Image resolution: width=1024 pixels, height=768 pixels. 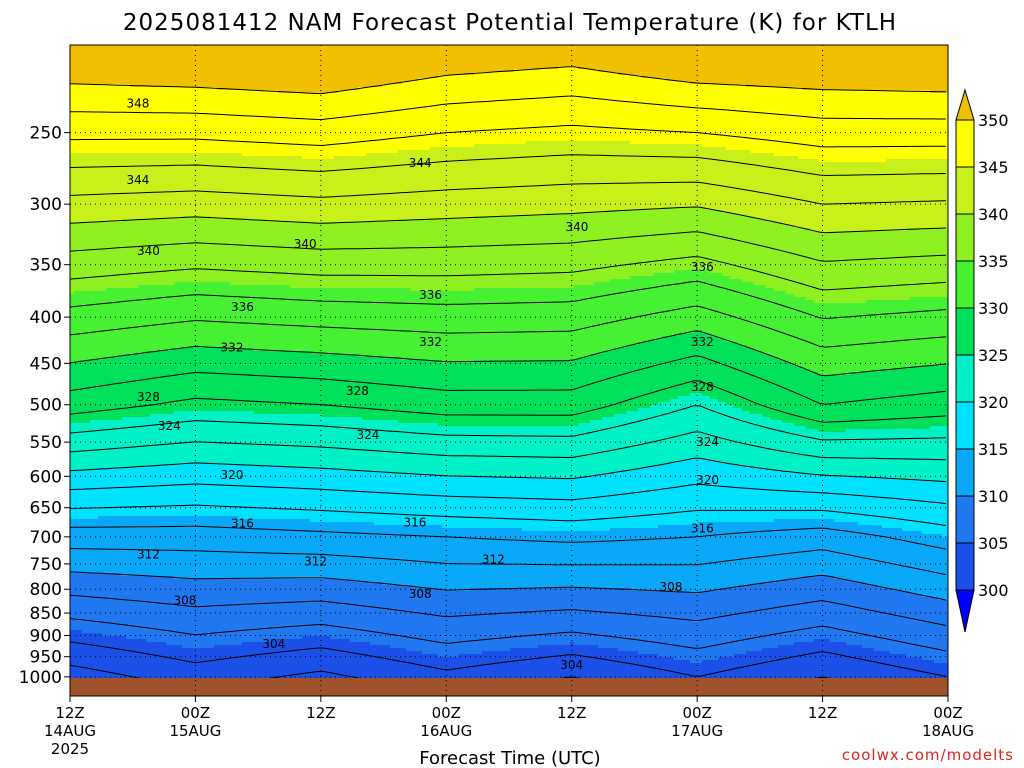 I want to click on contour-label-text: 340, so click(x=305, y=244).